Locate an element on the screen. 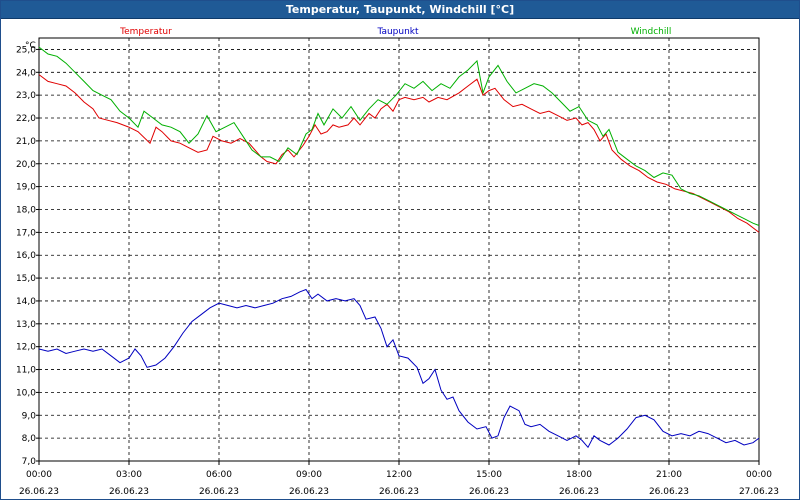 The width and height of the screenshot is (800, 500). legend-entry-windchill: Windchill is located at coordinates (651, 32).